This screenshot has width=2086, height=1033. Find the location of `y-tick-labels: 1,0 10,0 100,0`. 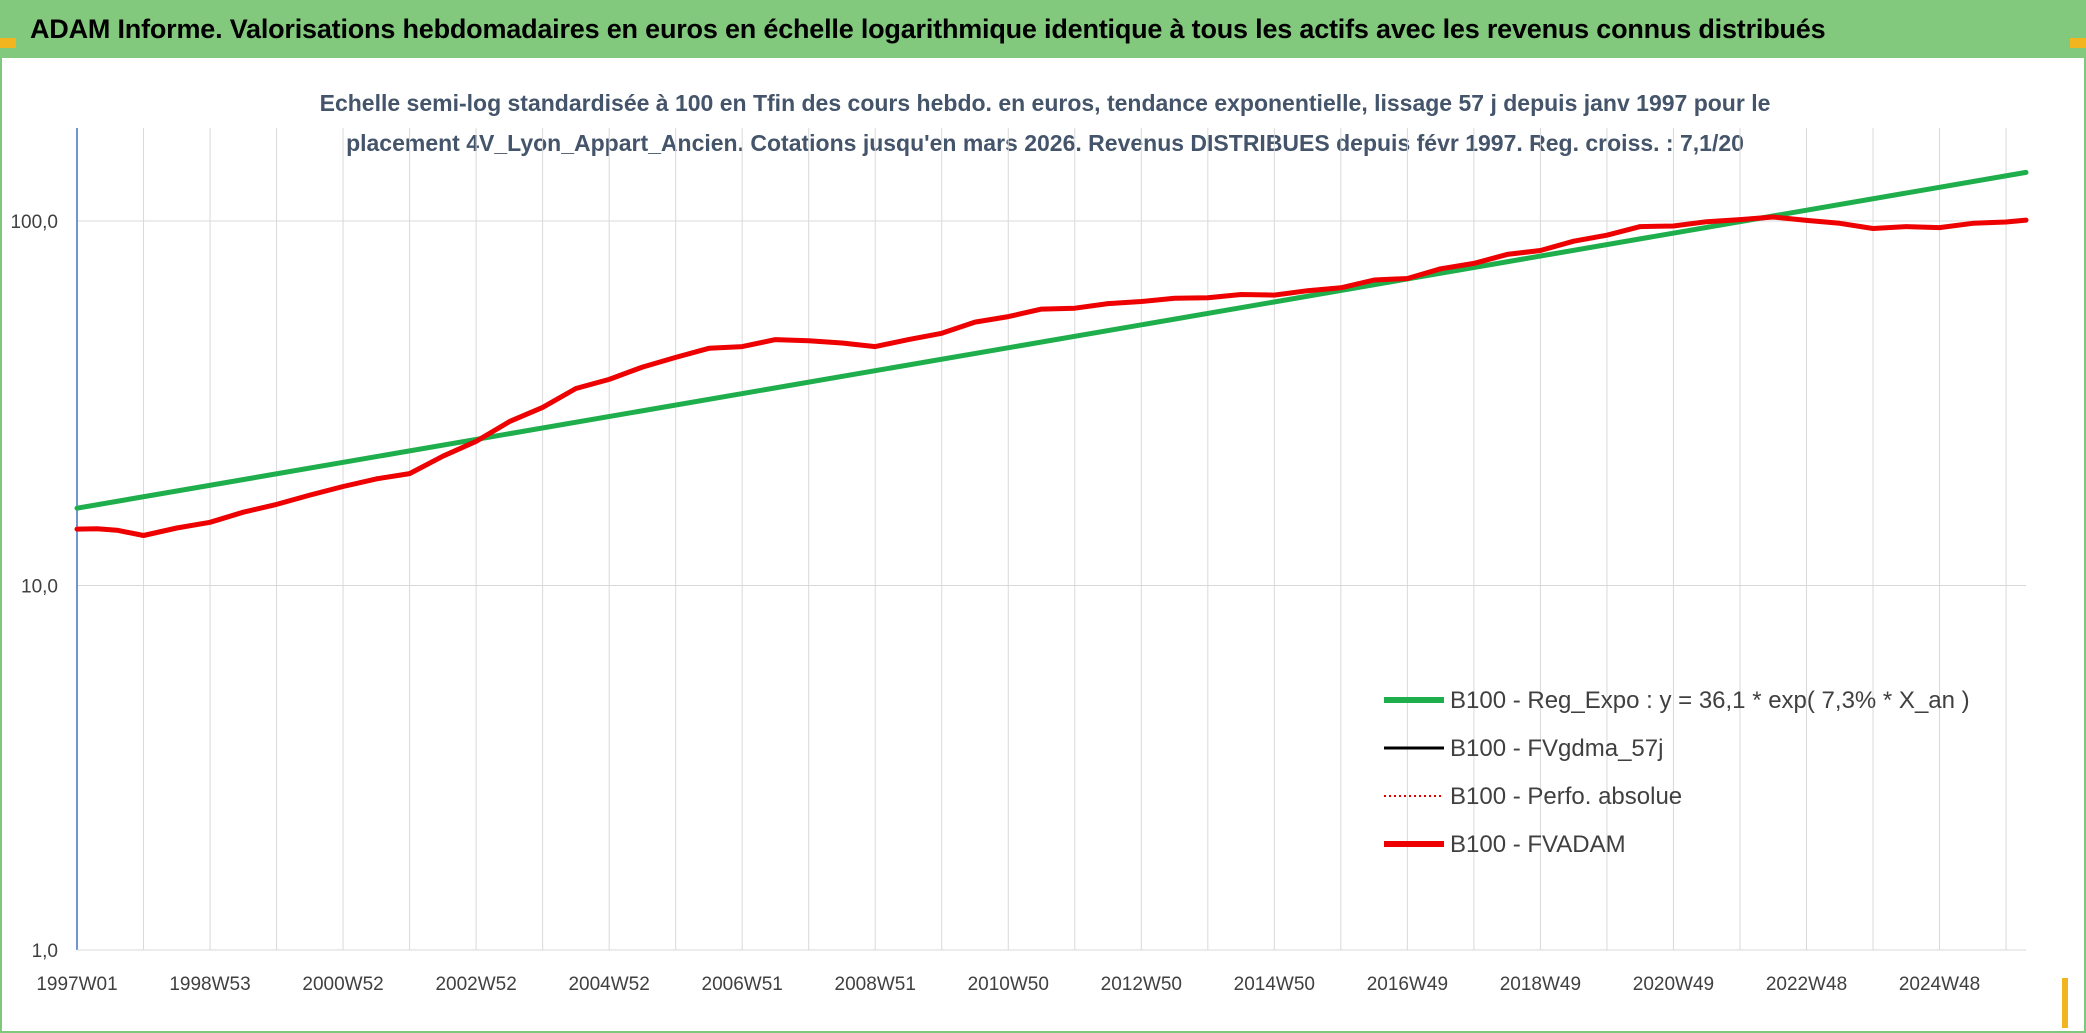

y-tick-labels: 1,0 10,0 100,0 is located at coordinates (34, 587).